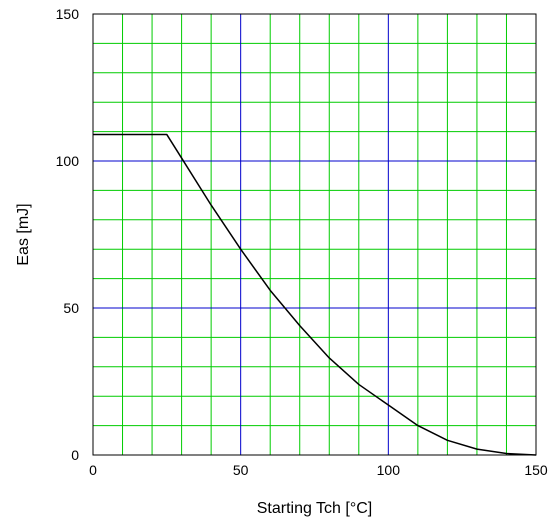  What do you see at coordinates (93, 470) in the screenshot?
I see `x-tick-label: 0` at bounding box center [93, 470].